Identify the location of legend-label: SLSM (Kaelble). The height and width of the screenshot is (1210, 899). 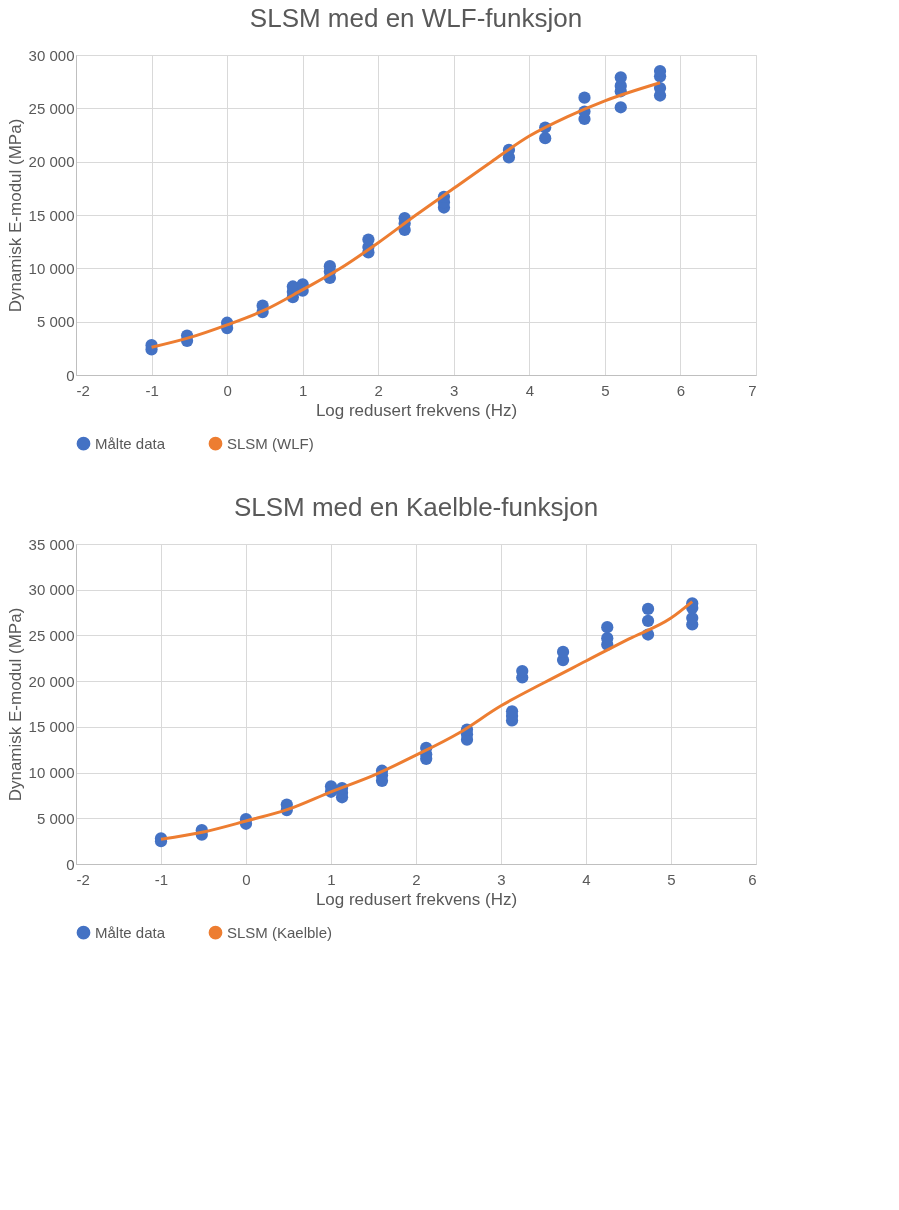
(280, 932).